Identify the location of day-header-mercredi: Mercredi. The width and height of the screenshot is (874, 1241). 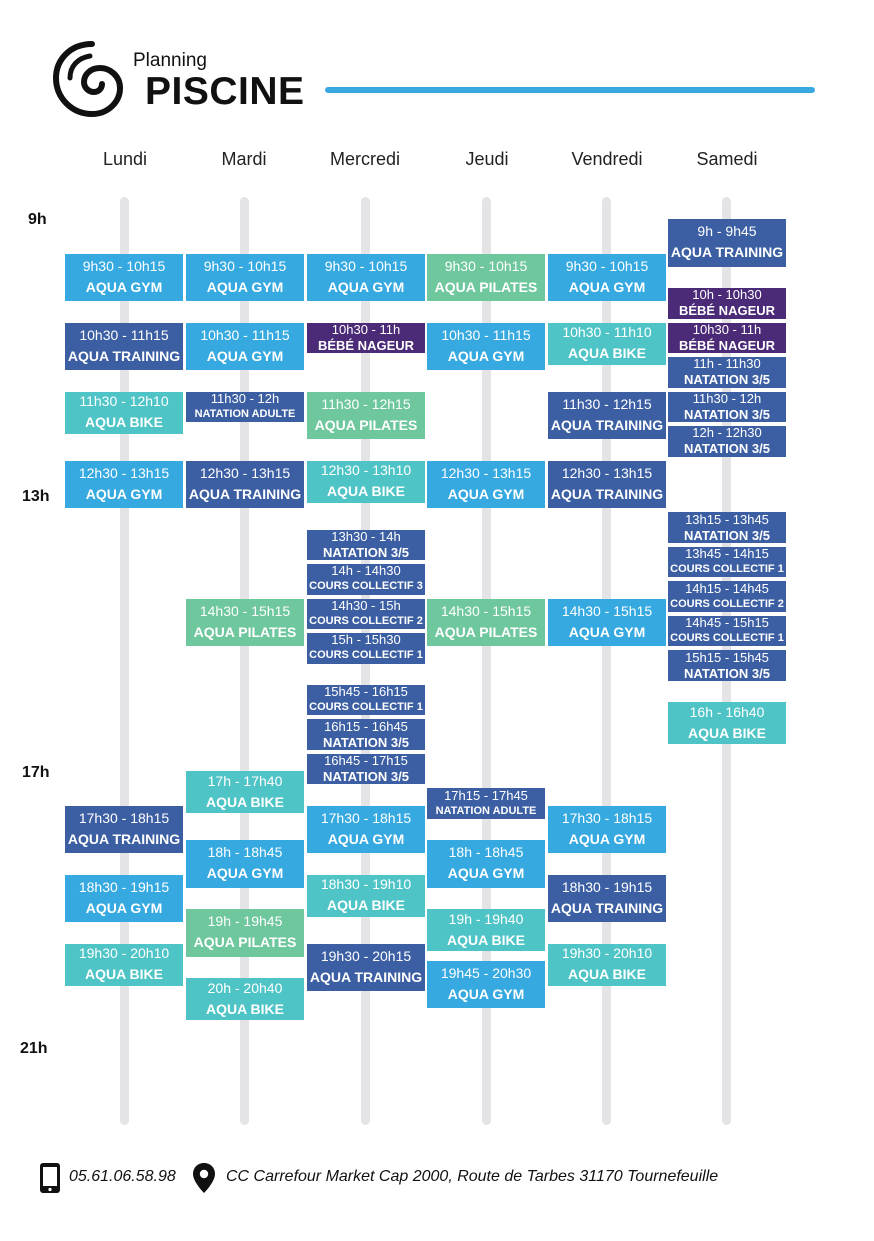
(364, 159).